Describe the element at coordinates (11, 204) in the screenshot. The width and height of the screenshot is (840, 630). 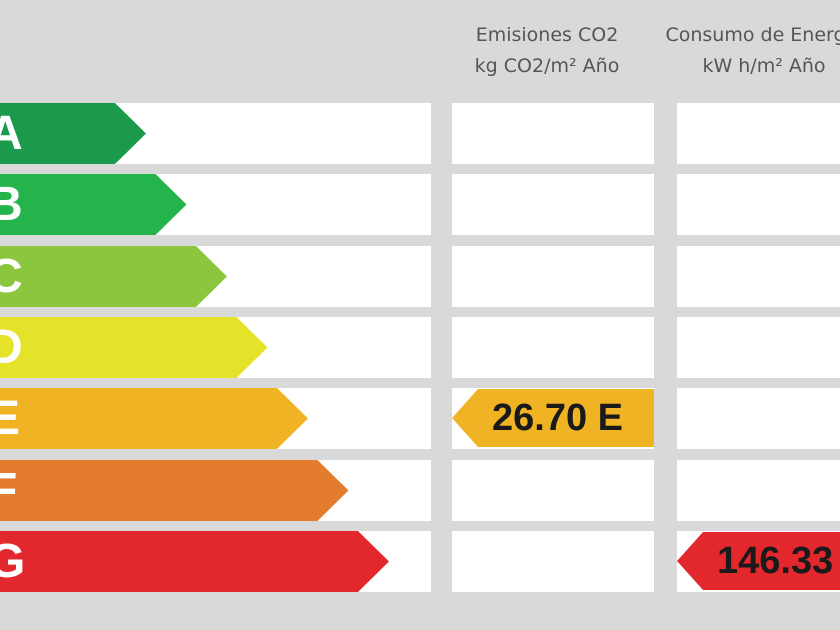
I see `grade-letter: B` at that location.